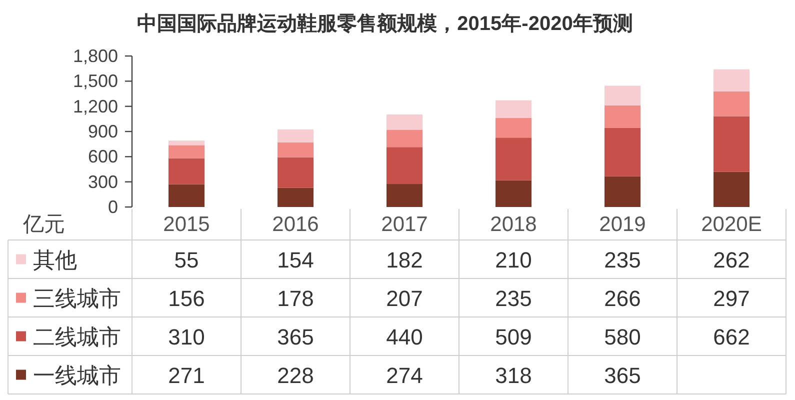  I want to click on legend-label: 二线城市, so click(77, 337).